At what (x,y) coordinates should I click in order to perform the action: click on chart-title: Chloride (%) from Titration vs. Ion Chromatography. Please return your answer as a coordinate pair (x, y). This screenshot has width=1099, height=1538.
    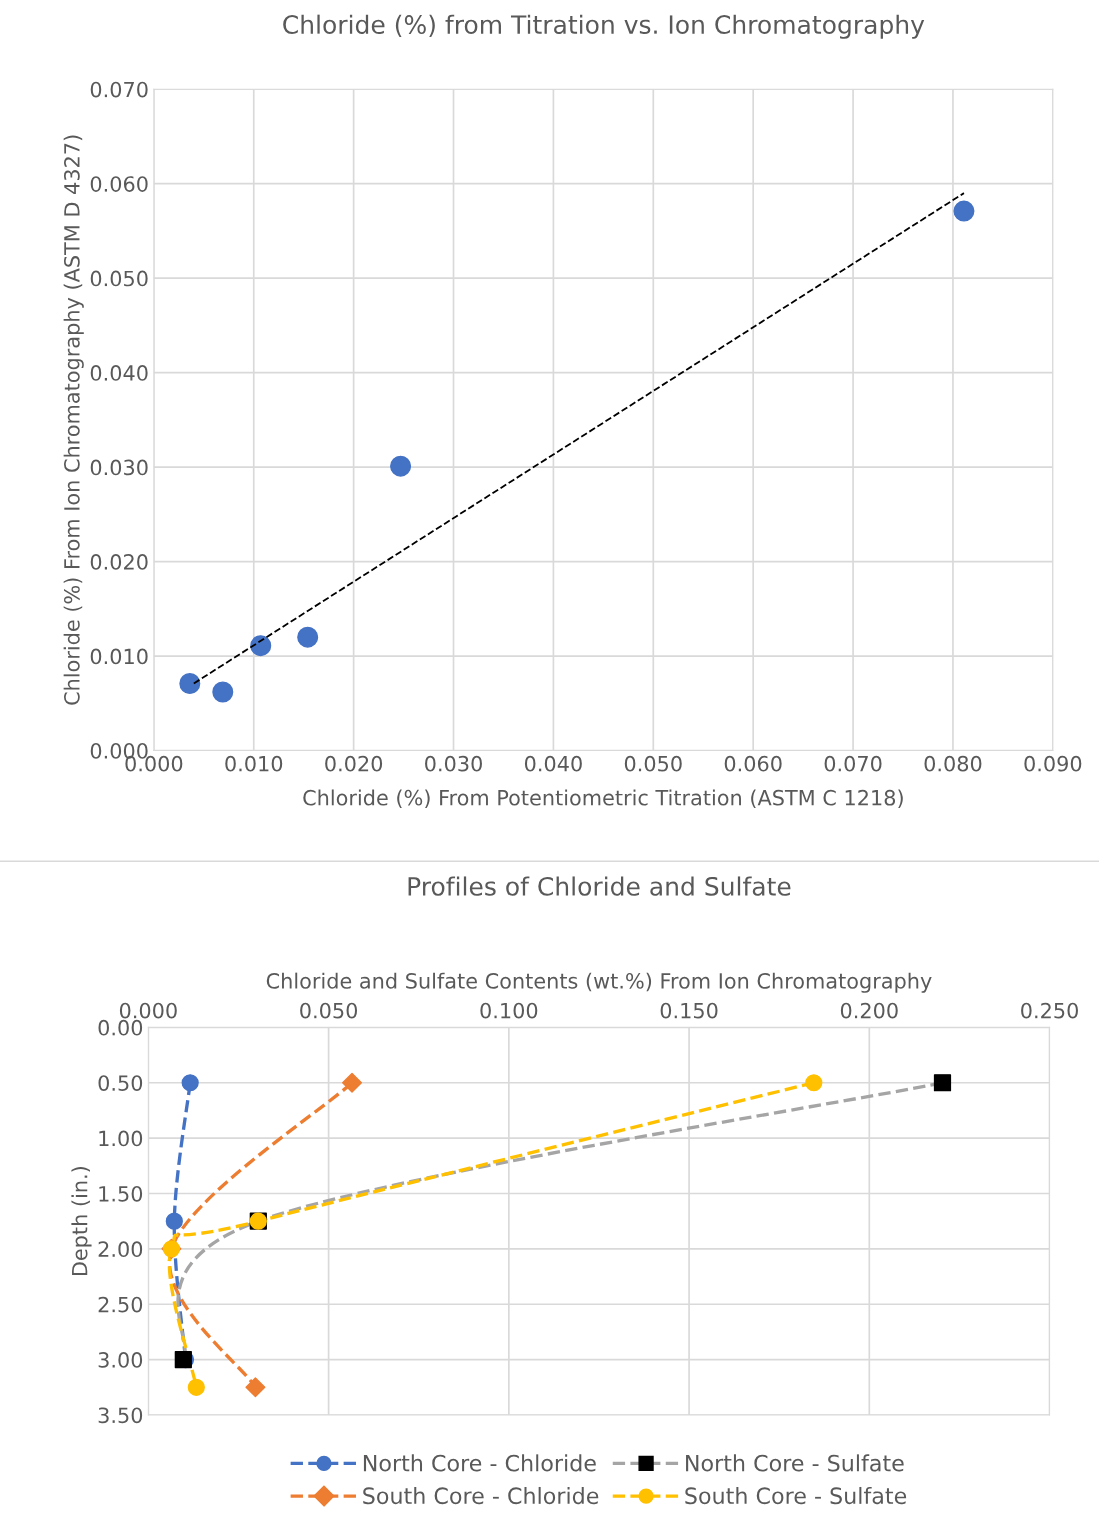
    Looking at the image, I should click on (604, 26).